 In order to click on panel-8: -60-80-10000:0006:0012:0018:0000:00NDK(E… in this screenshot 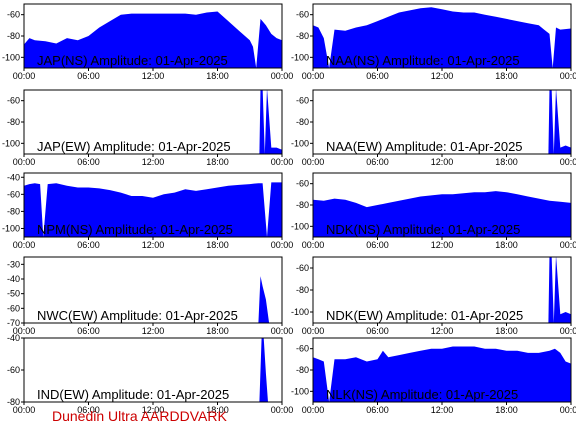, I will do `click(433, 296)`.